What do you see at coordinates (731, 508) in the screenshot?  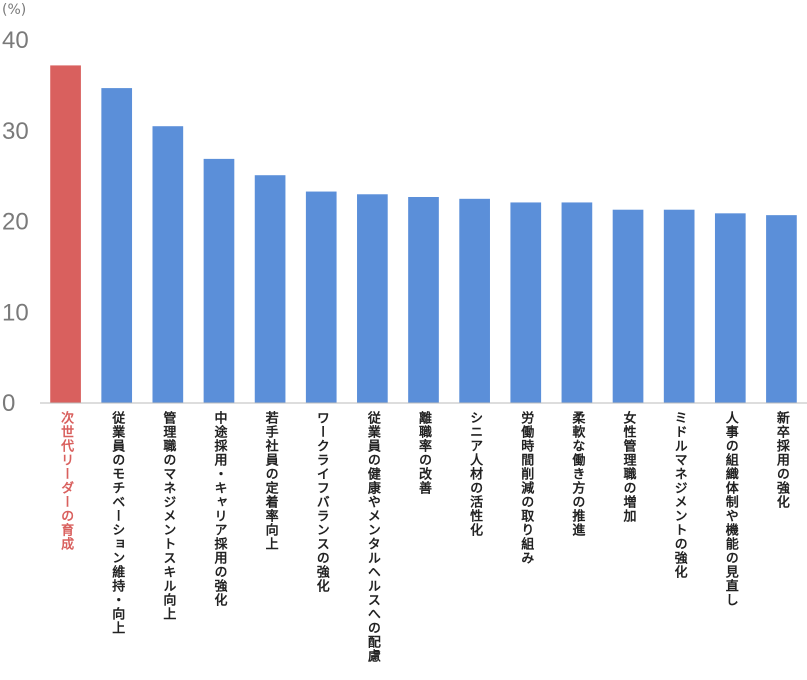 I see `x-tick-label: 人事の組織体制や機能の見直し` at bounding box center [731, 508].